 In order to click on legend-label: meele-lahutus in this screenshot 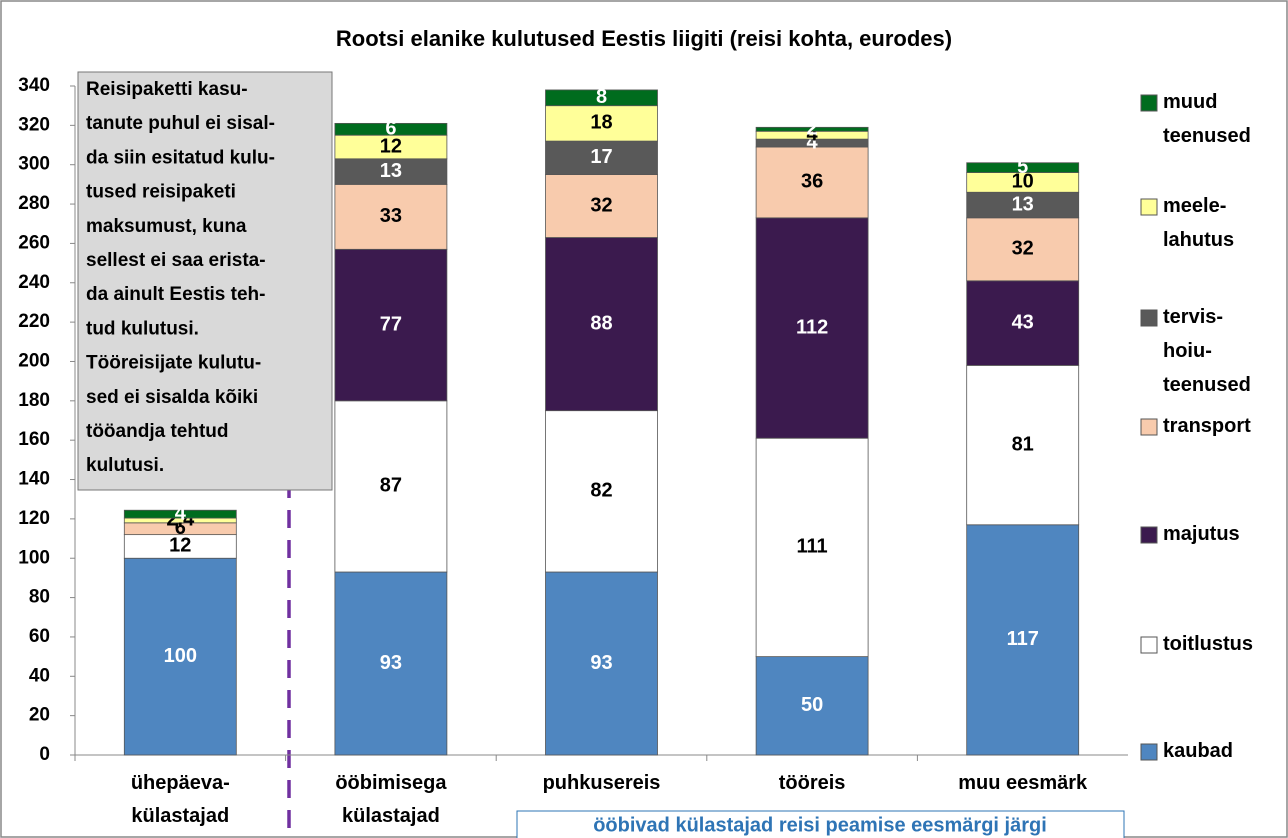, I will do `click(1198, 223)`.